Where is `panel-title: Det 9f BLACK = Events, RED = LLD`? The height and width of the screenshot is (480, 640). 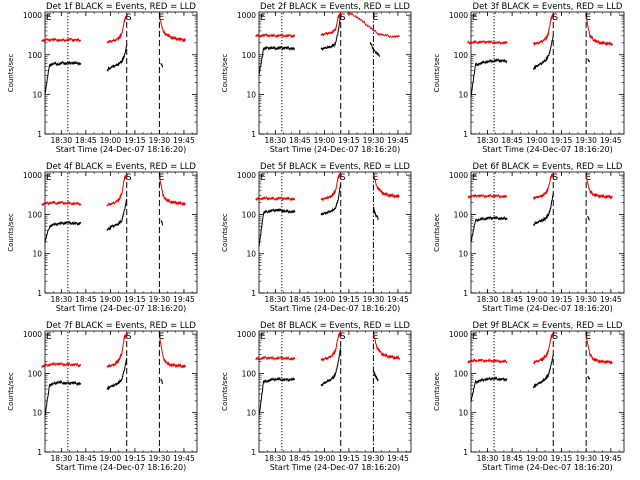
panel-title: Det 9f BLACK = Events, RED = LLD is located at coordinates (548, 326).